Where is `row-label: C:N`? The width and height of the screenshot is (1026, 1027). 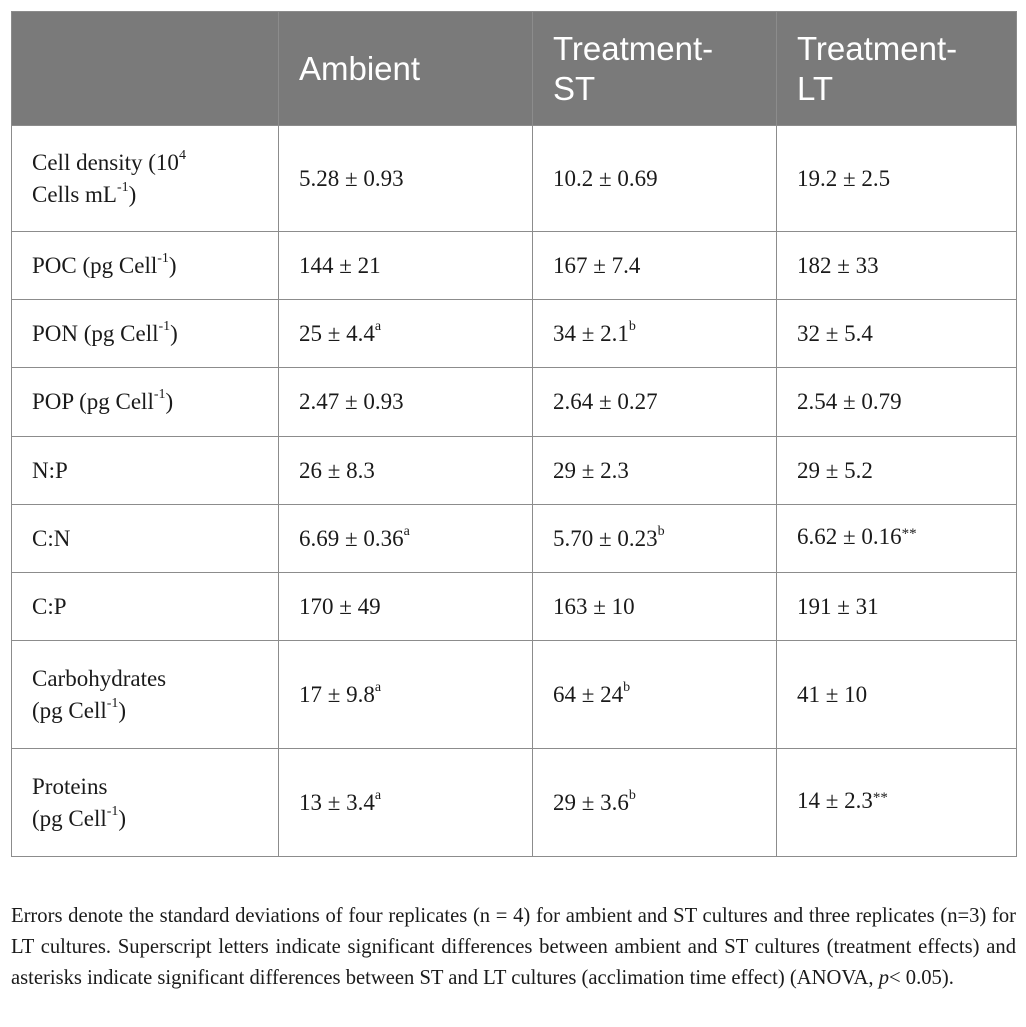 row-label: C:N is located at coordinates (145, 538).